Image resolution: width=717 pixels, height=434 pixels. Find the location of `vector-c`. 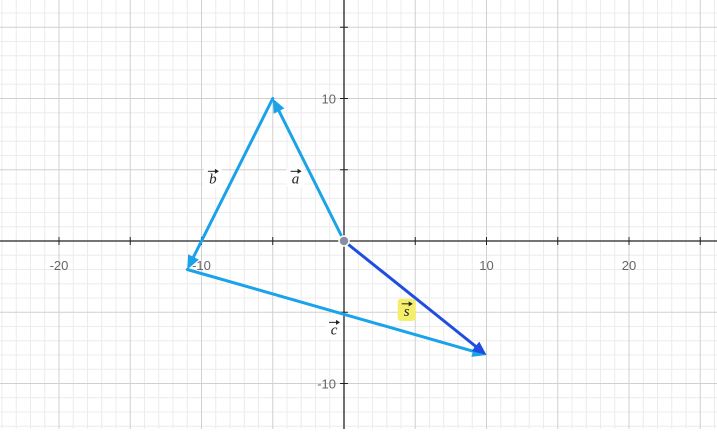

vector-c is located at coordinates (330, 310).